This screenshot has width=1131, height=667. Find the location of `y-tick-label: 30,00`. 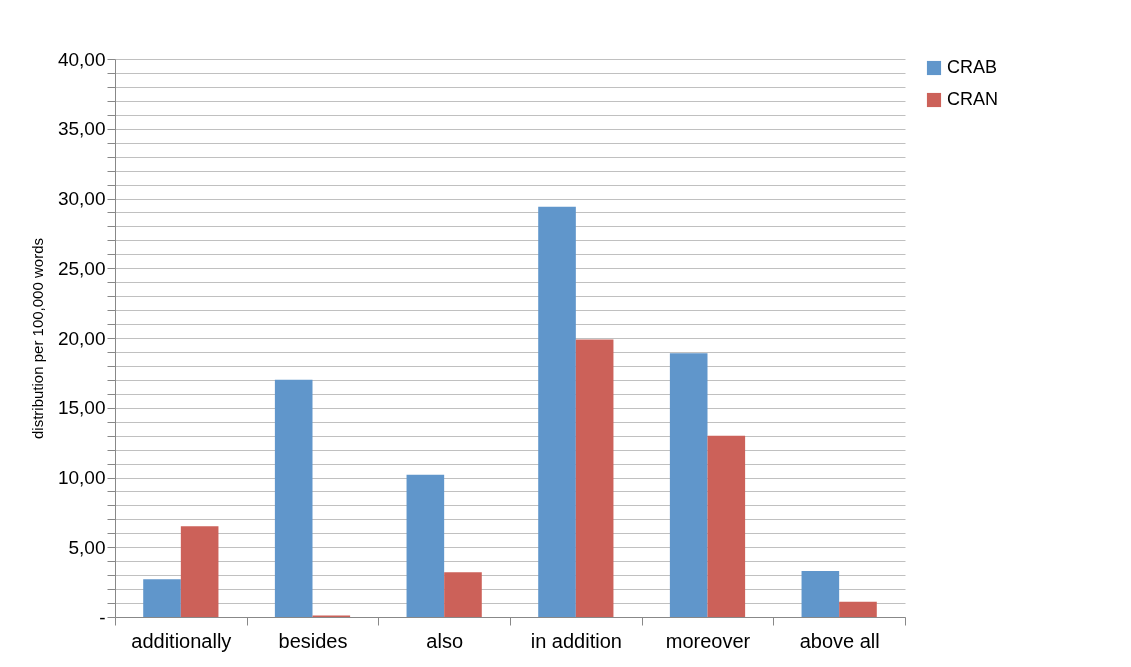

y-tick-label: 30,00 is located at coordinates (81, 198).